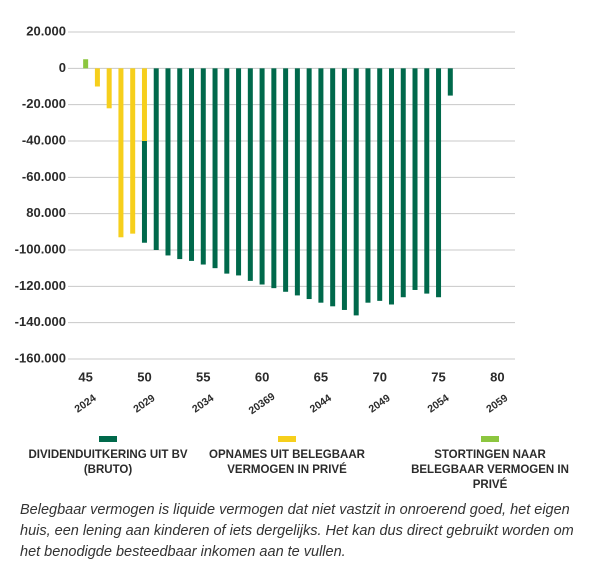  I want to click on year-tick-label: 20369, so click(262, 403).